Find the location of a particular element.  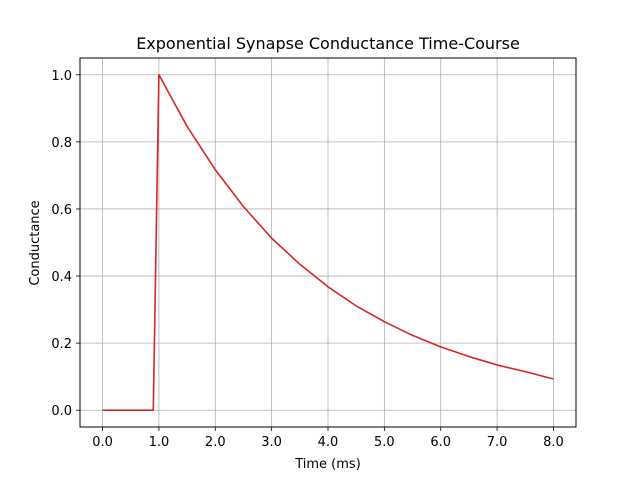

x-axis-label: Time (ms) is located at coordinates (327, 464).